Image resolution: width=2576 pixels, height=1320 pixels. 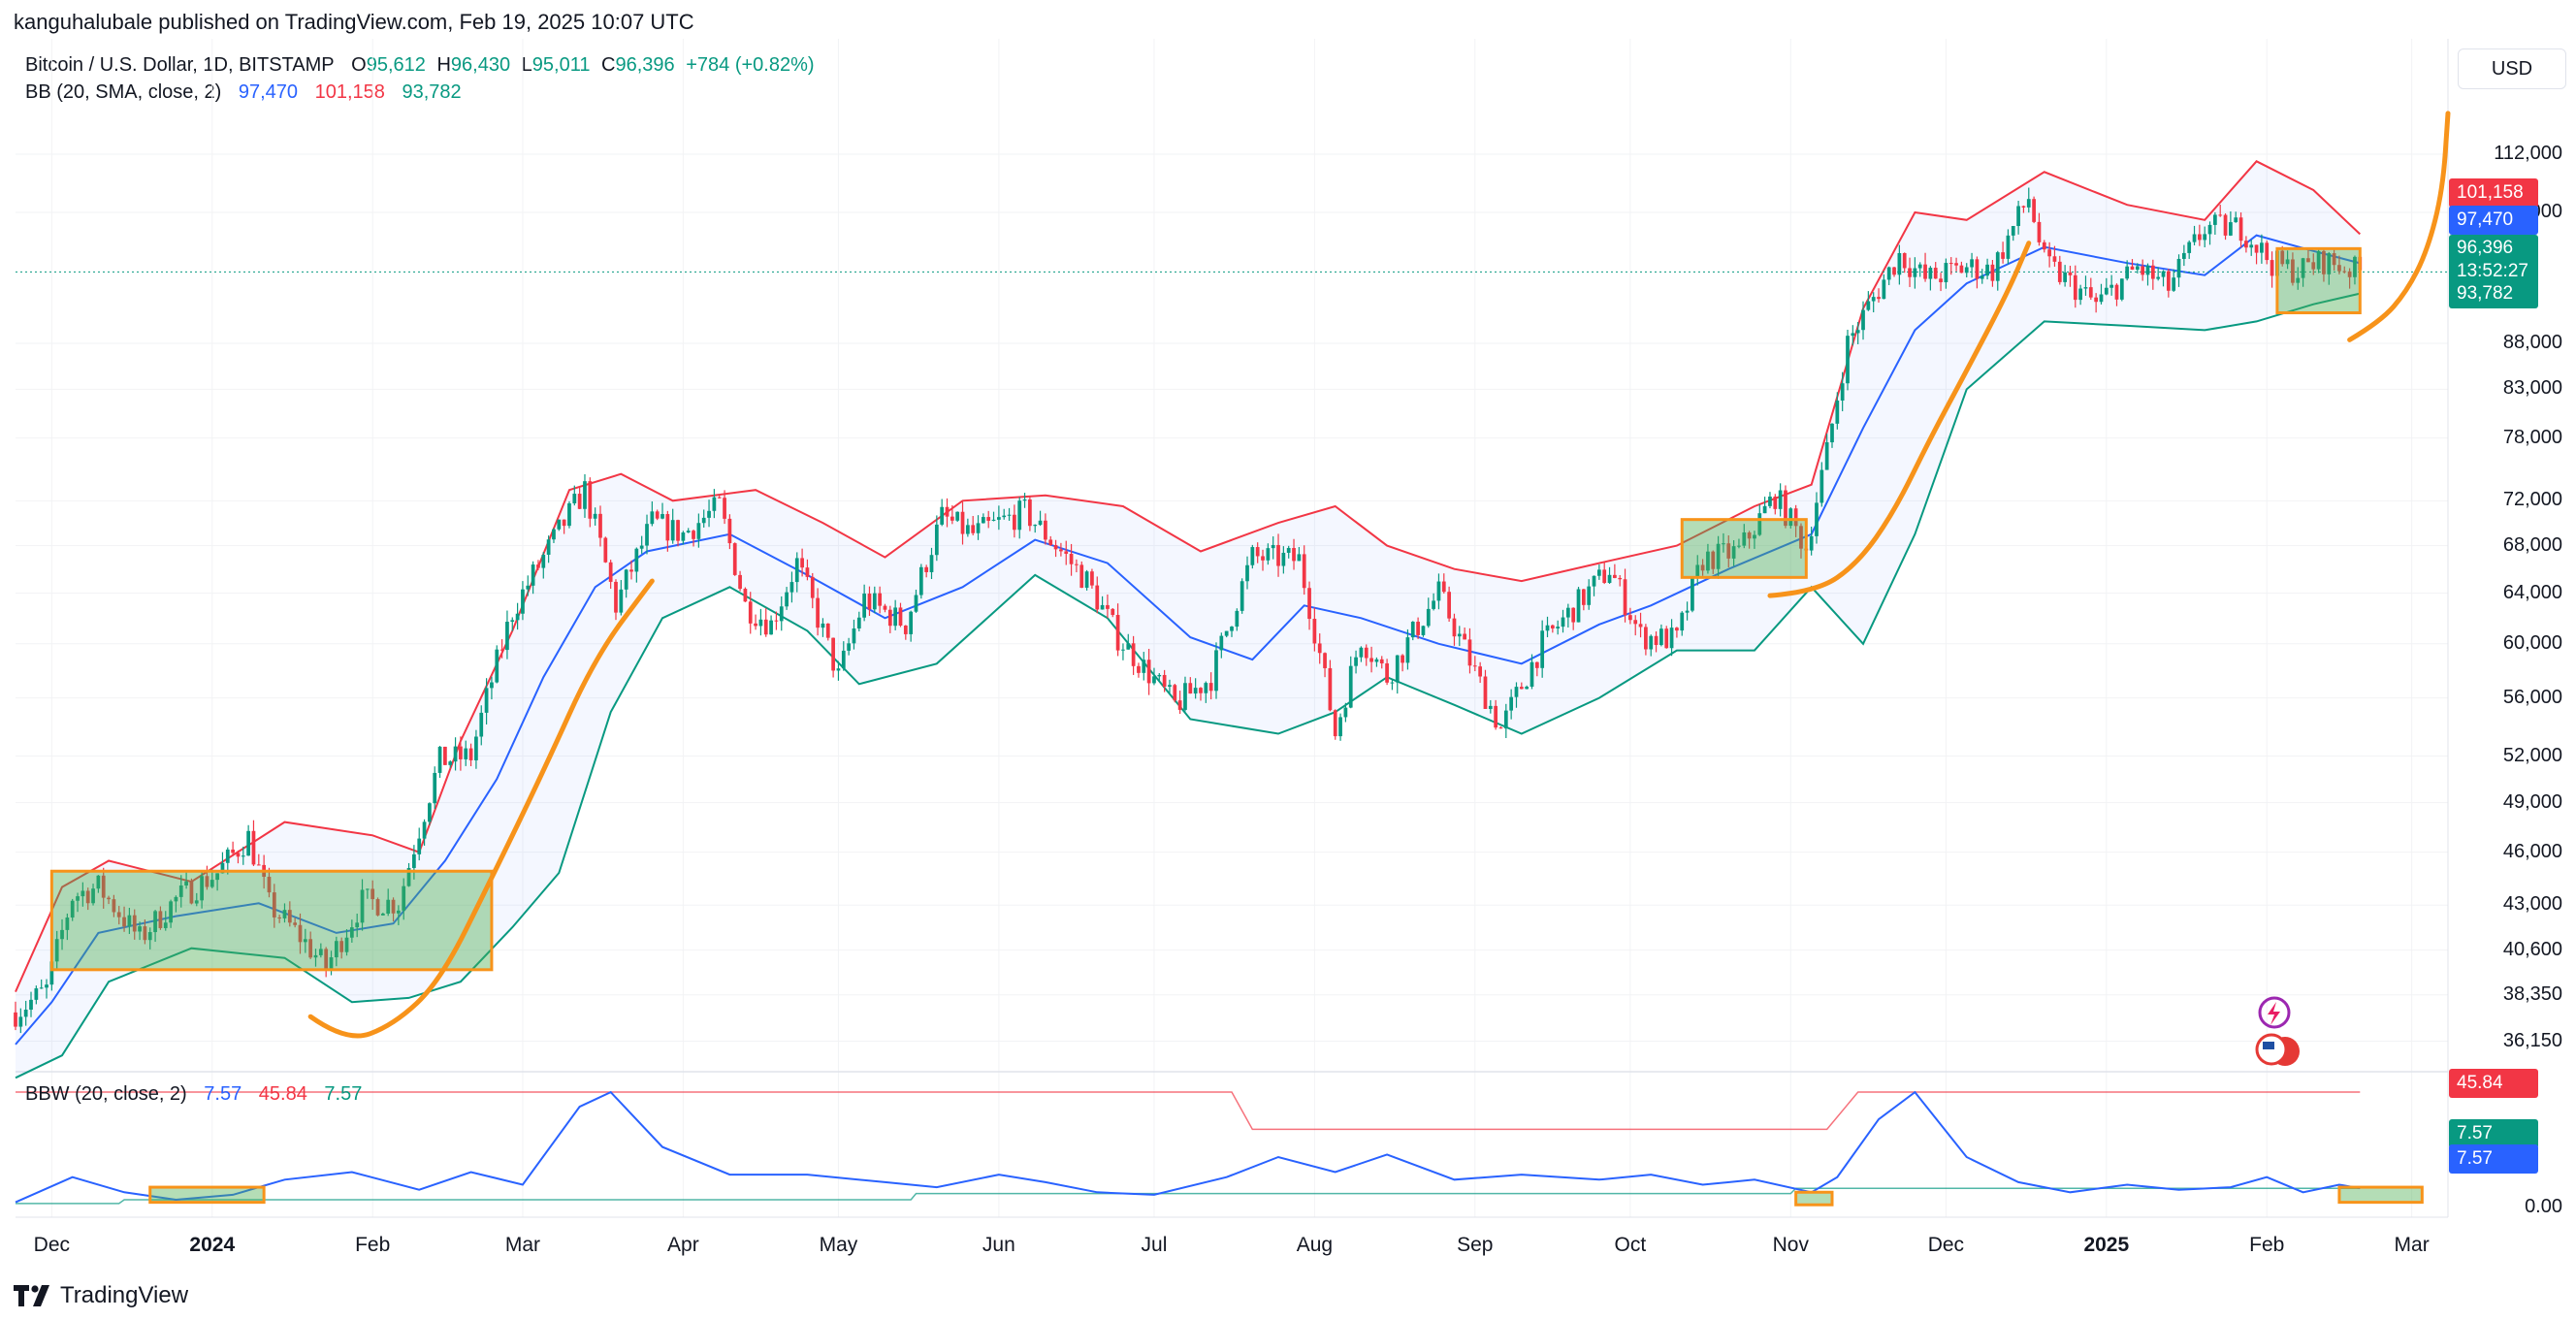 What do you see at coordinates (106, 1094) in the screenshot?
I see `bbw-label: BBW (20, close, 2)` at bounding box center [106, 1094].